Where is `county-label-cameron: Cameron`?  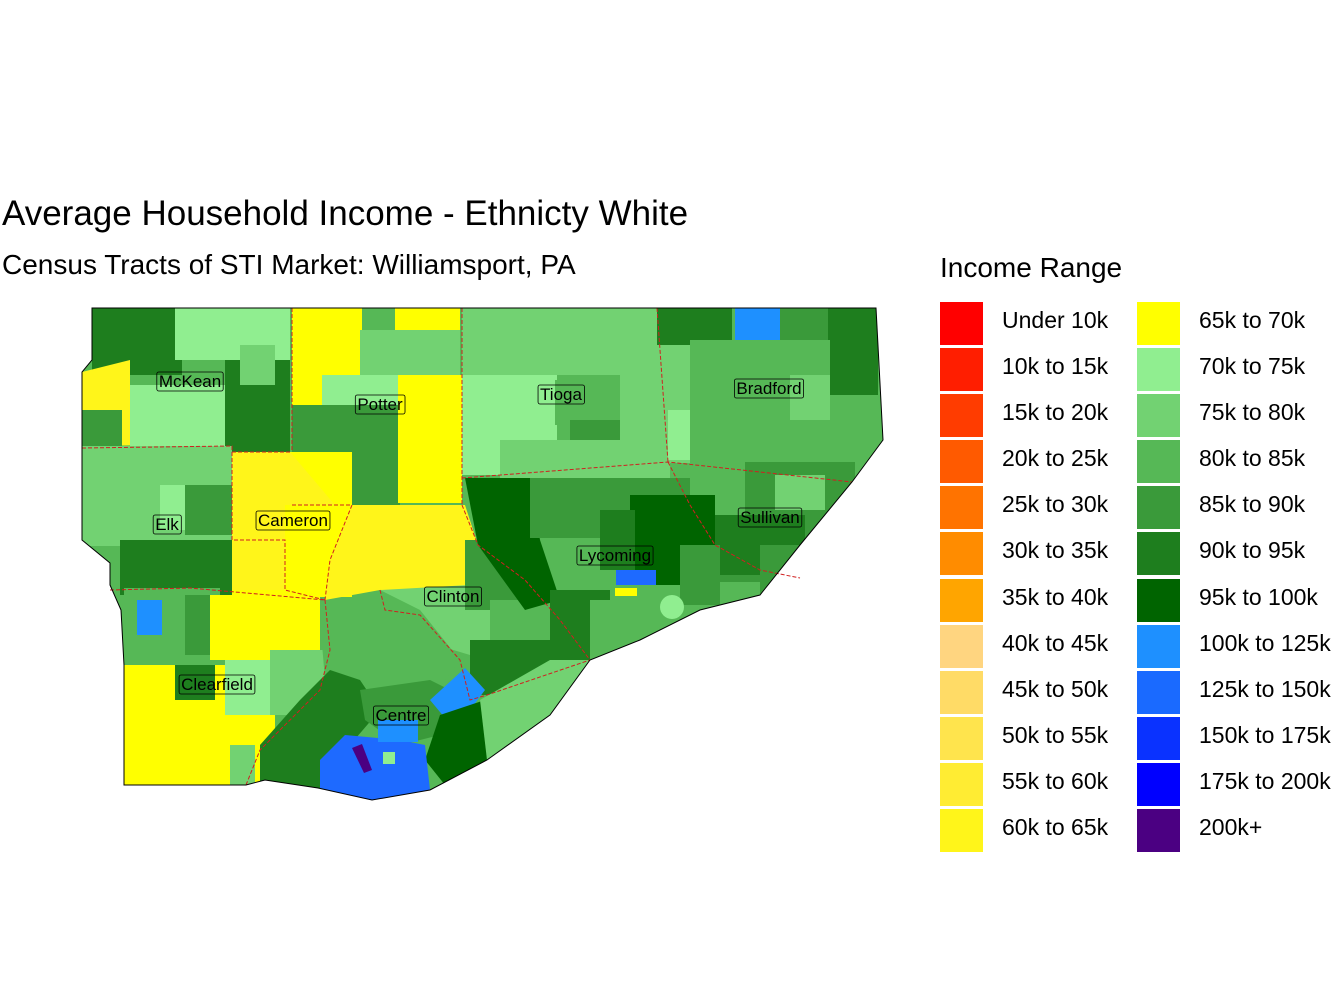 county-label-cameron: Cameron is located at coordinates (293, 520).